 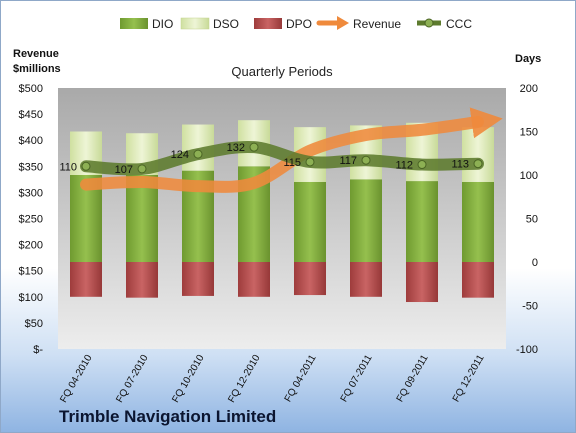 I want to click on chart-title: Quarterly Periods, so click(x=282, y=71).